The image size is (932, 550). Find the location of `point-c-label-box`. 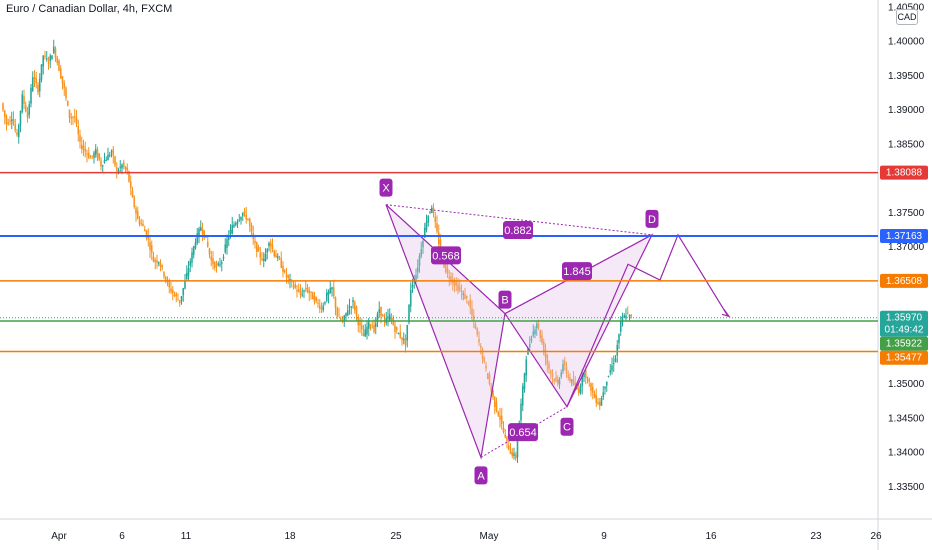

point-c-label-box is located at coordinates (567, 426).